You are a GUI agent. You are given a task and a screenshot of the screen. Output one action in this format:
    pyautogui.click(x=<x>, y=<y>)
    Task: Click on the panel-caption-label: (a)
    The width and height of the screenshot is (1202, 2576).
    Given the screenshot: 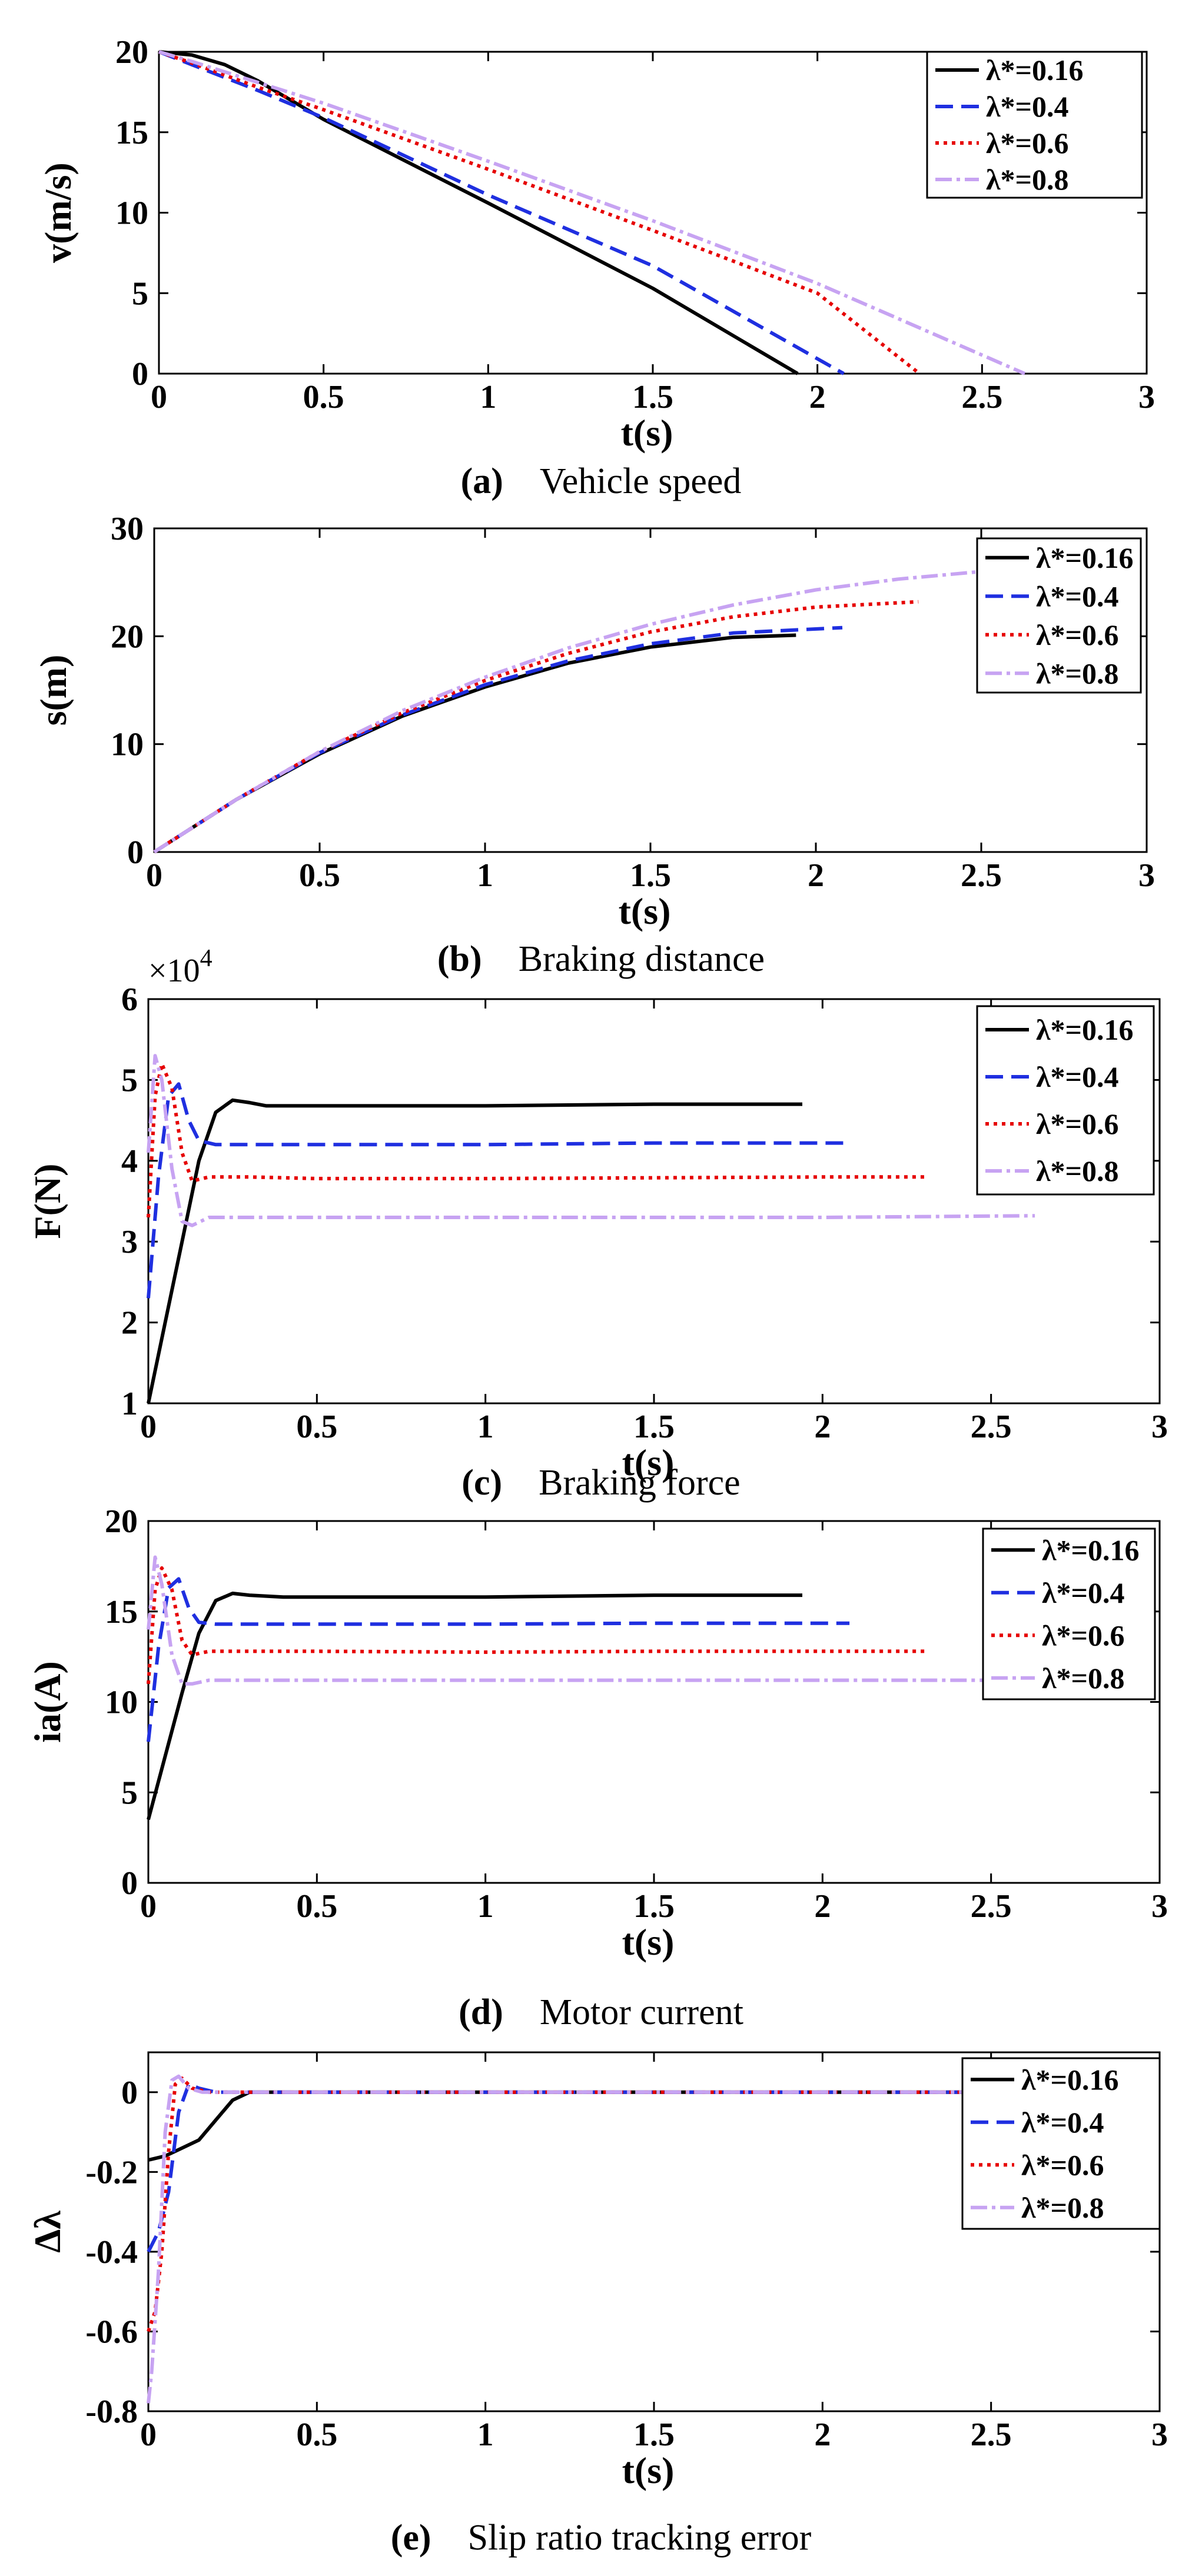 What is the action you would take?
    pyautogui.click(x=482, y=481)
    